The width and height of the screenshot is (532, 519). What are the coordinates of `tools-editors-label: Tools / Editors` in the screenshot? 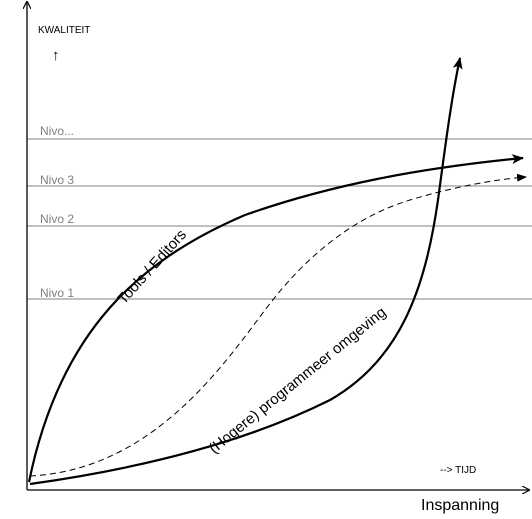 It's located at (152, 266).